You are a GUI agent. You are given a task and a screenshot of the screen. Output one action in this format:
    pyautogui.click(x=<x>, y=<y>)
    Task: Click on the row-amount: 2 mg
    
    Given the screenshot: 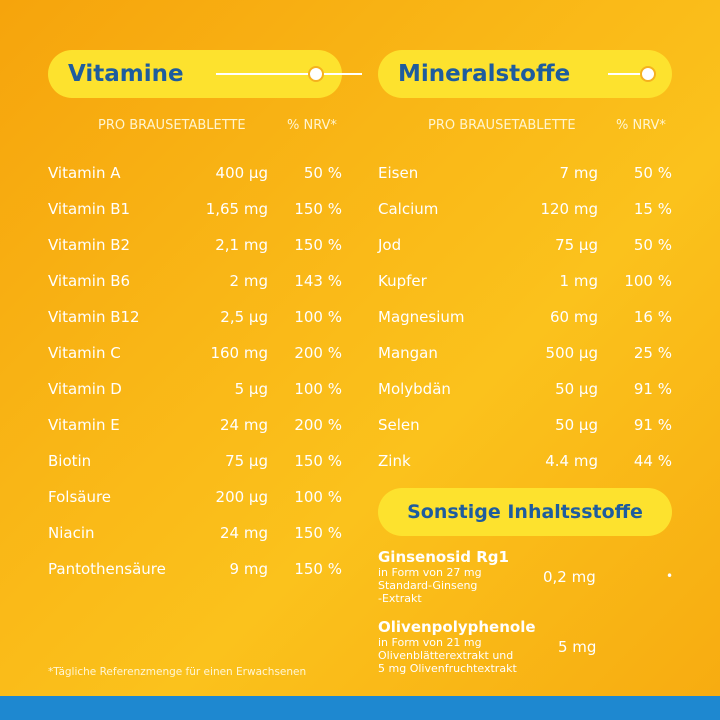 What is the action you would take?
    pyautogui.click(x=248, y=281)
    